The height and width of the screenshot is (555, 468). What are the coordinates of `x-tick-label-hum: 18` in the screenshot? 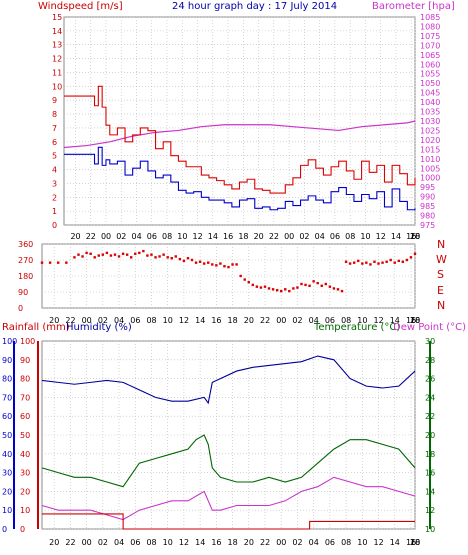 It's located at (415, 542).